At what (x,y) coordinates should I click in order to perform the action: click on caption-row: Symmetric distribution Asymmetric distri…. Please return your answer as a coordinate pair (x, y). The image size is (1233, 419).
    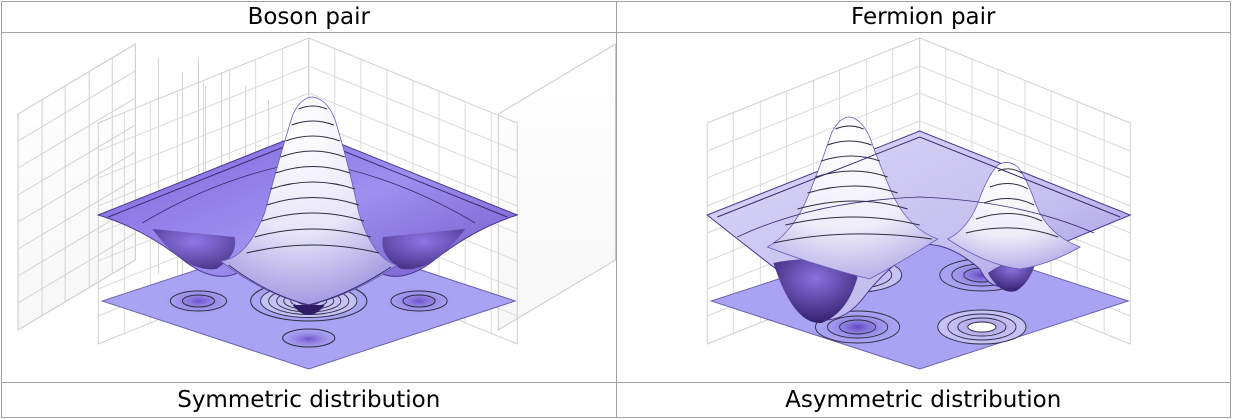
    Looking at the image, I should click on (616, 400).